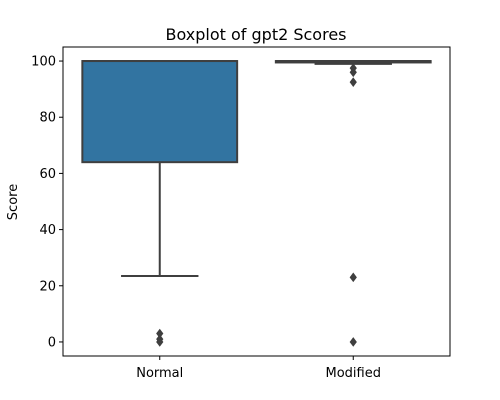  Describe the element at coordinates (47, 230) in the screenshot. I see `y-tick-label: 40` at that location.